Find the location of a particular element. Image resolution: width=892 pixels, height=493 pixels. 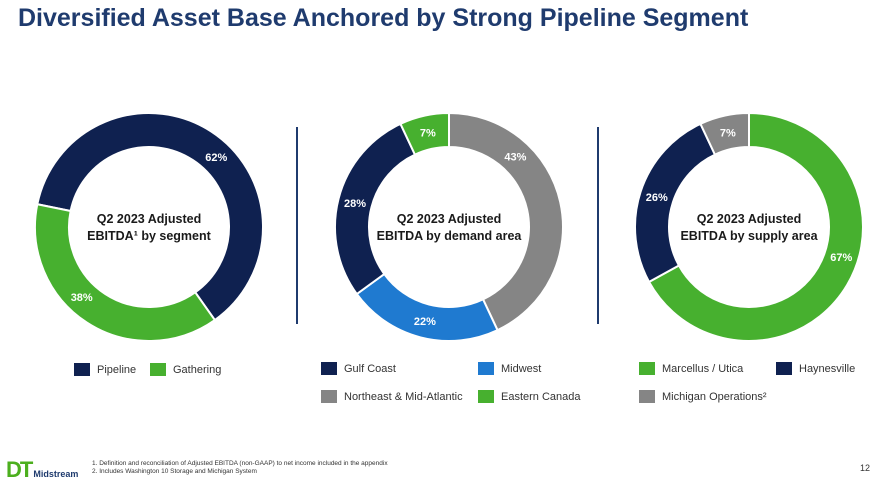

legend-item-michigan: Michigan Operations² is located at coordinates (703, 396).